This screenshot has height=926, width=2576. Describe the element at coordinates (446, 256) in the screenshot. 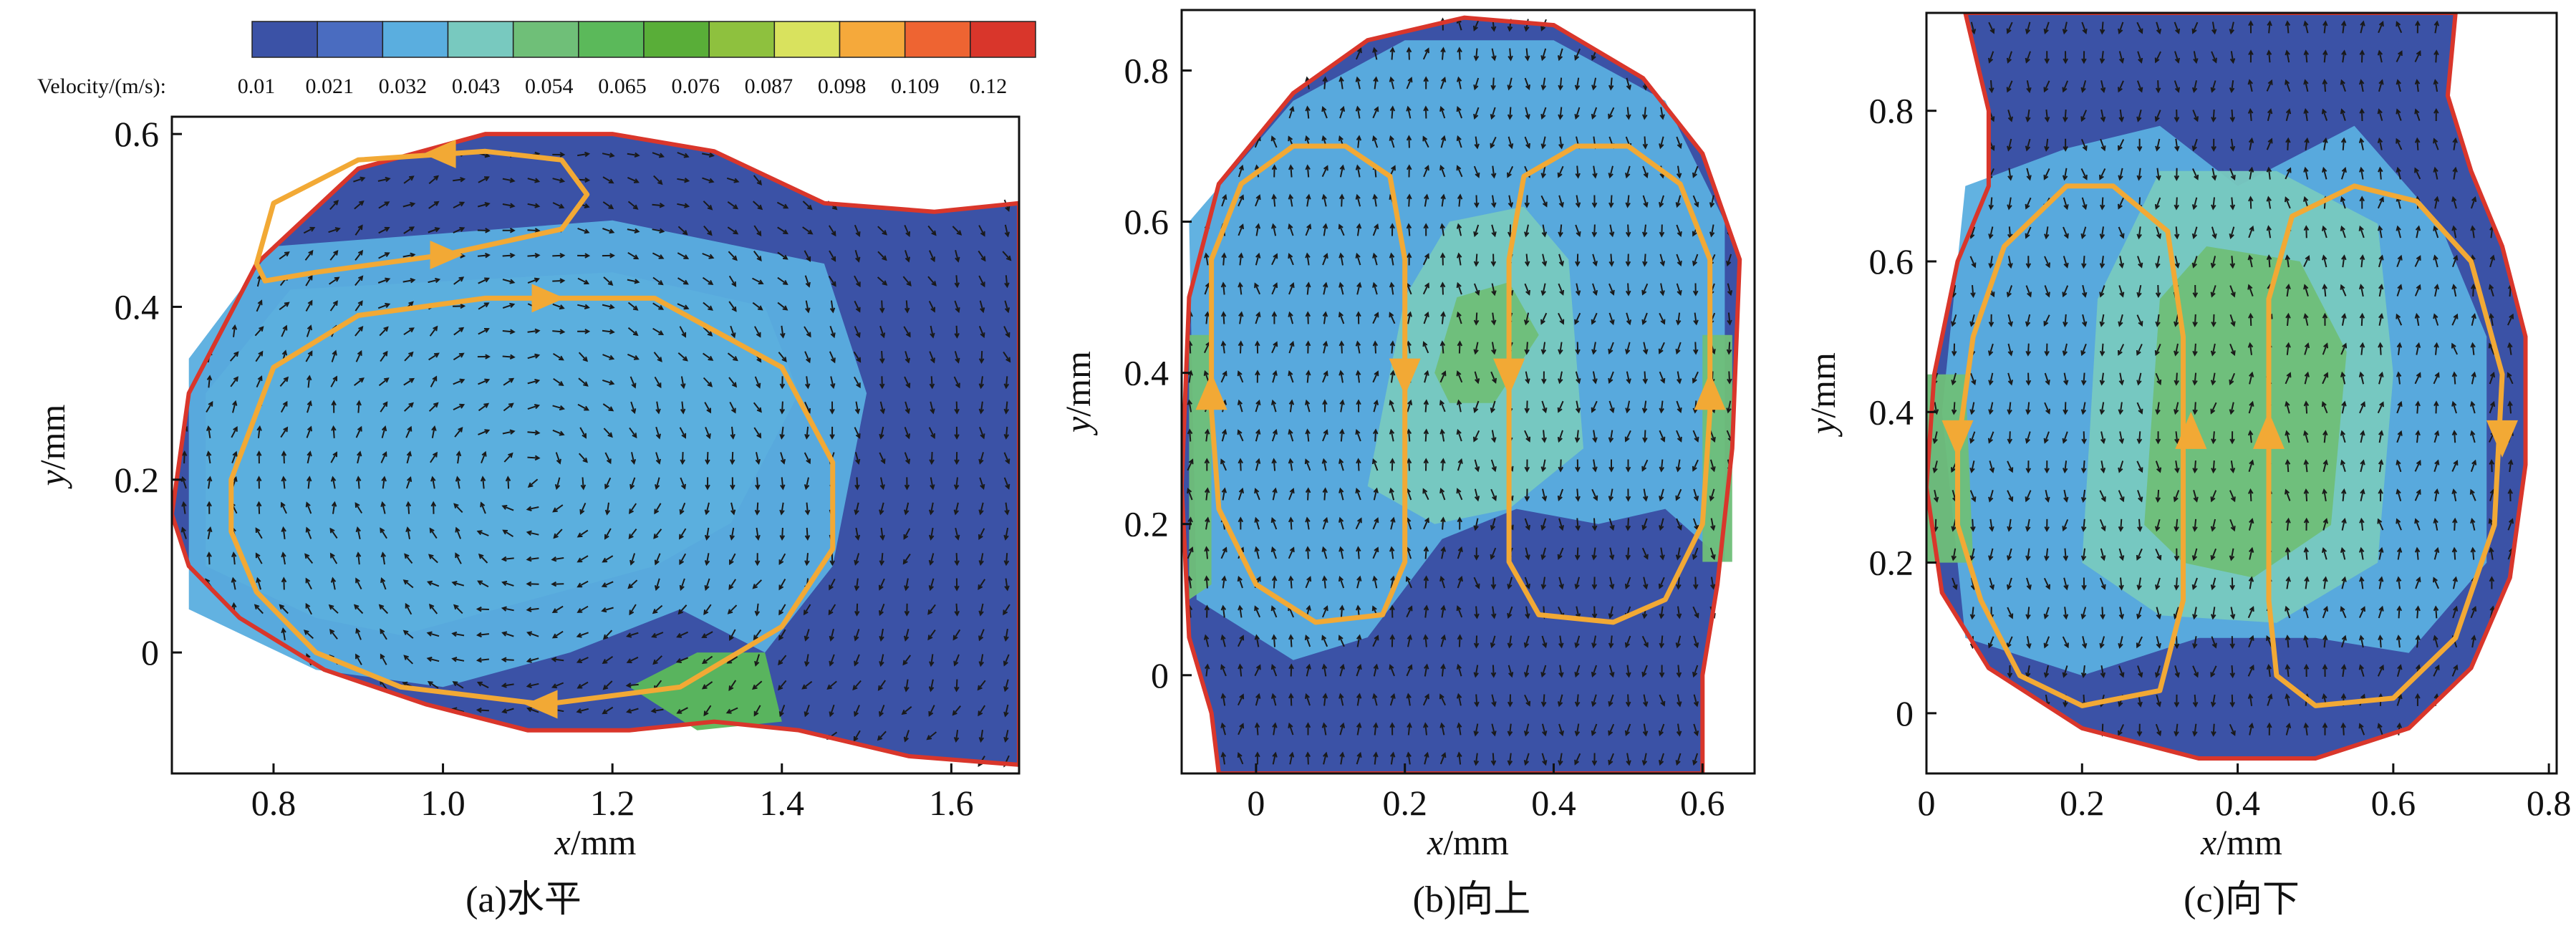

I see `streamline-arrow` at that location.